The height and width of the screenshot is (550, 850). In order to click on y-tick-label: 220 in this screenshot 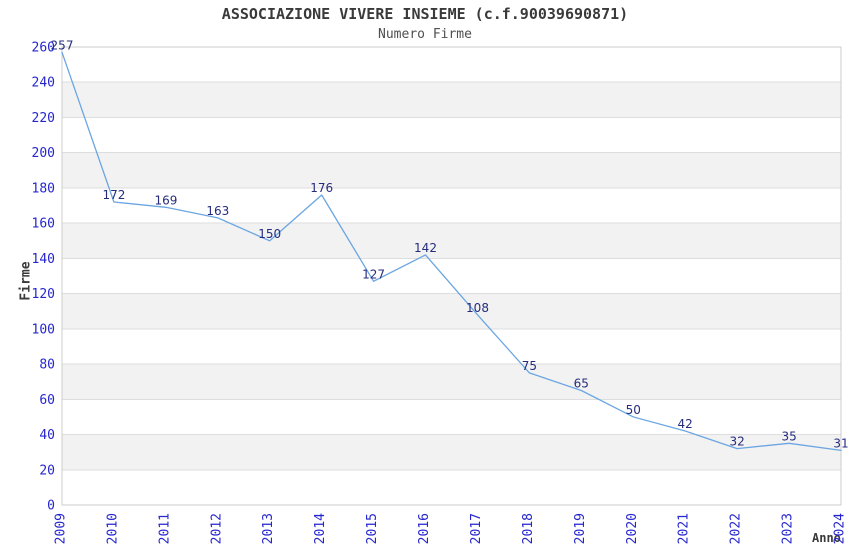, I will do `click(43, 118)`.